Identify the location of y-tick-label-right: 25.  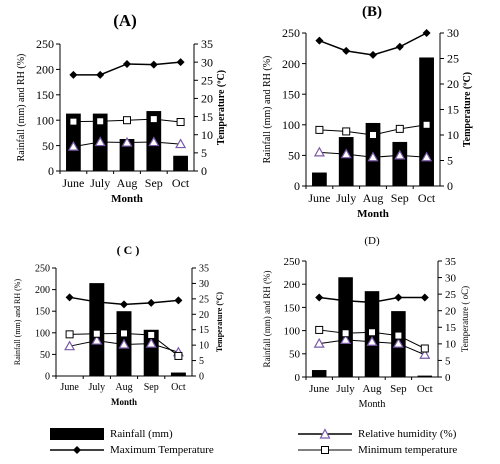
(451, 295).